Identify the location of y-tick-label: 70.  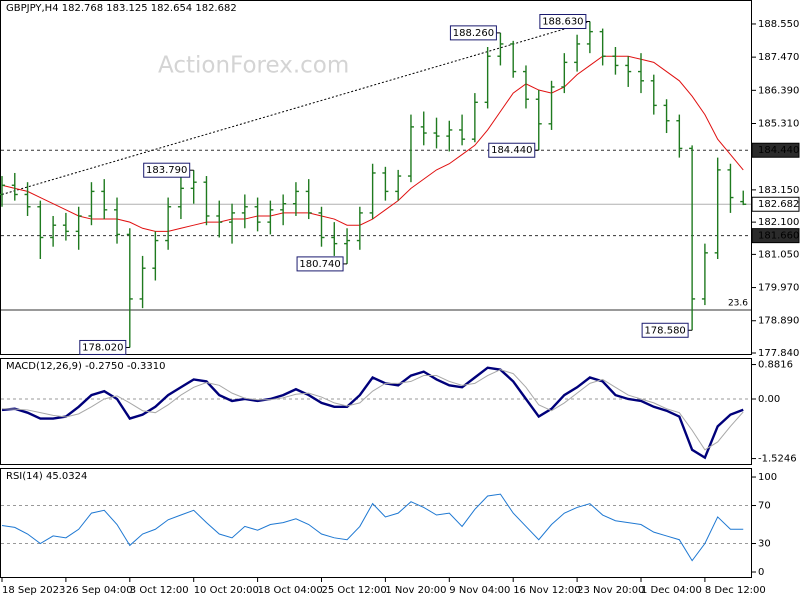
(764, 506).